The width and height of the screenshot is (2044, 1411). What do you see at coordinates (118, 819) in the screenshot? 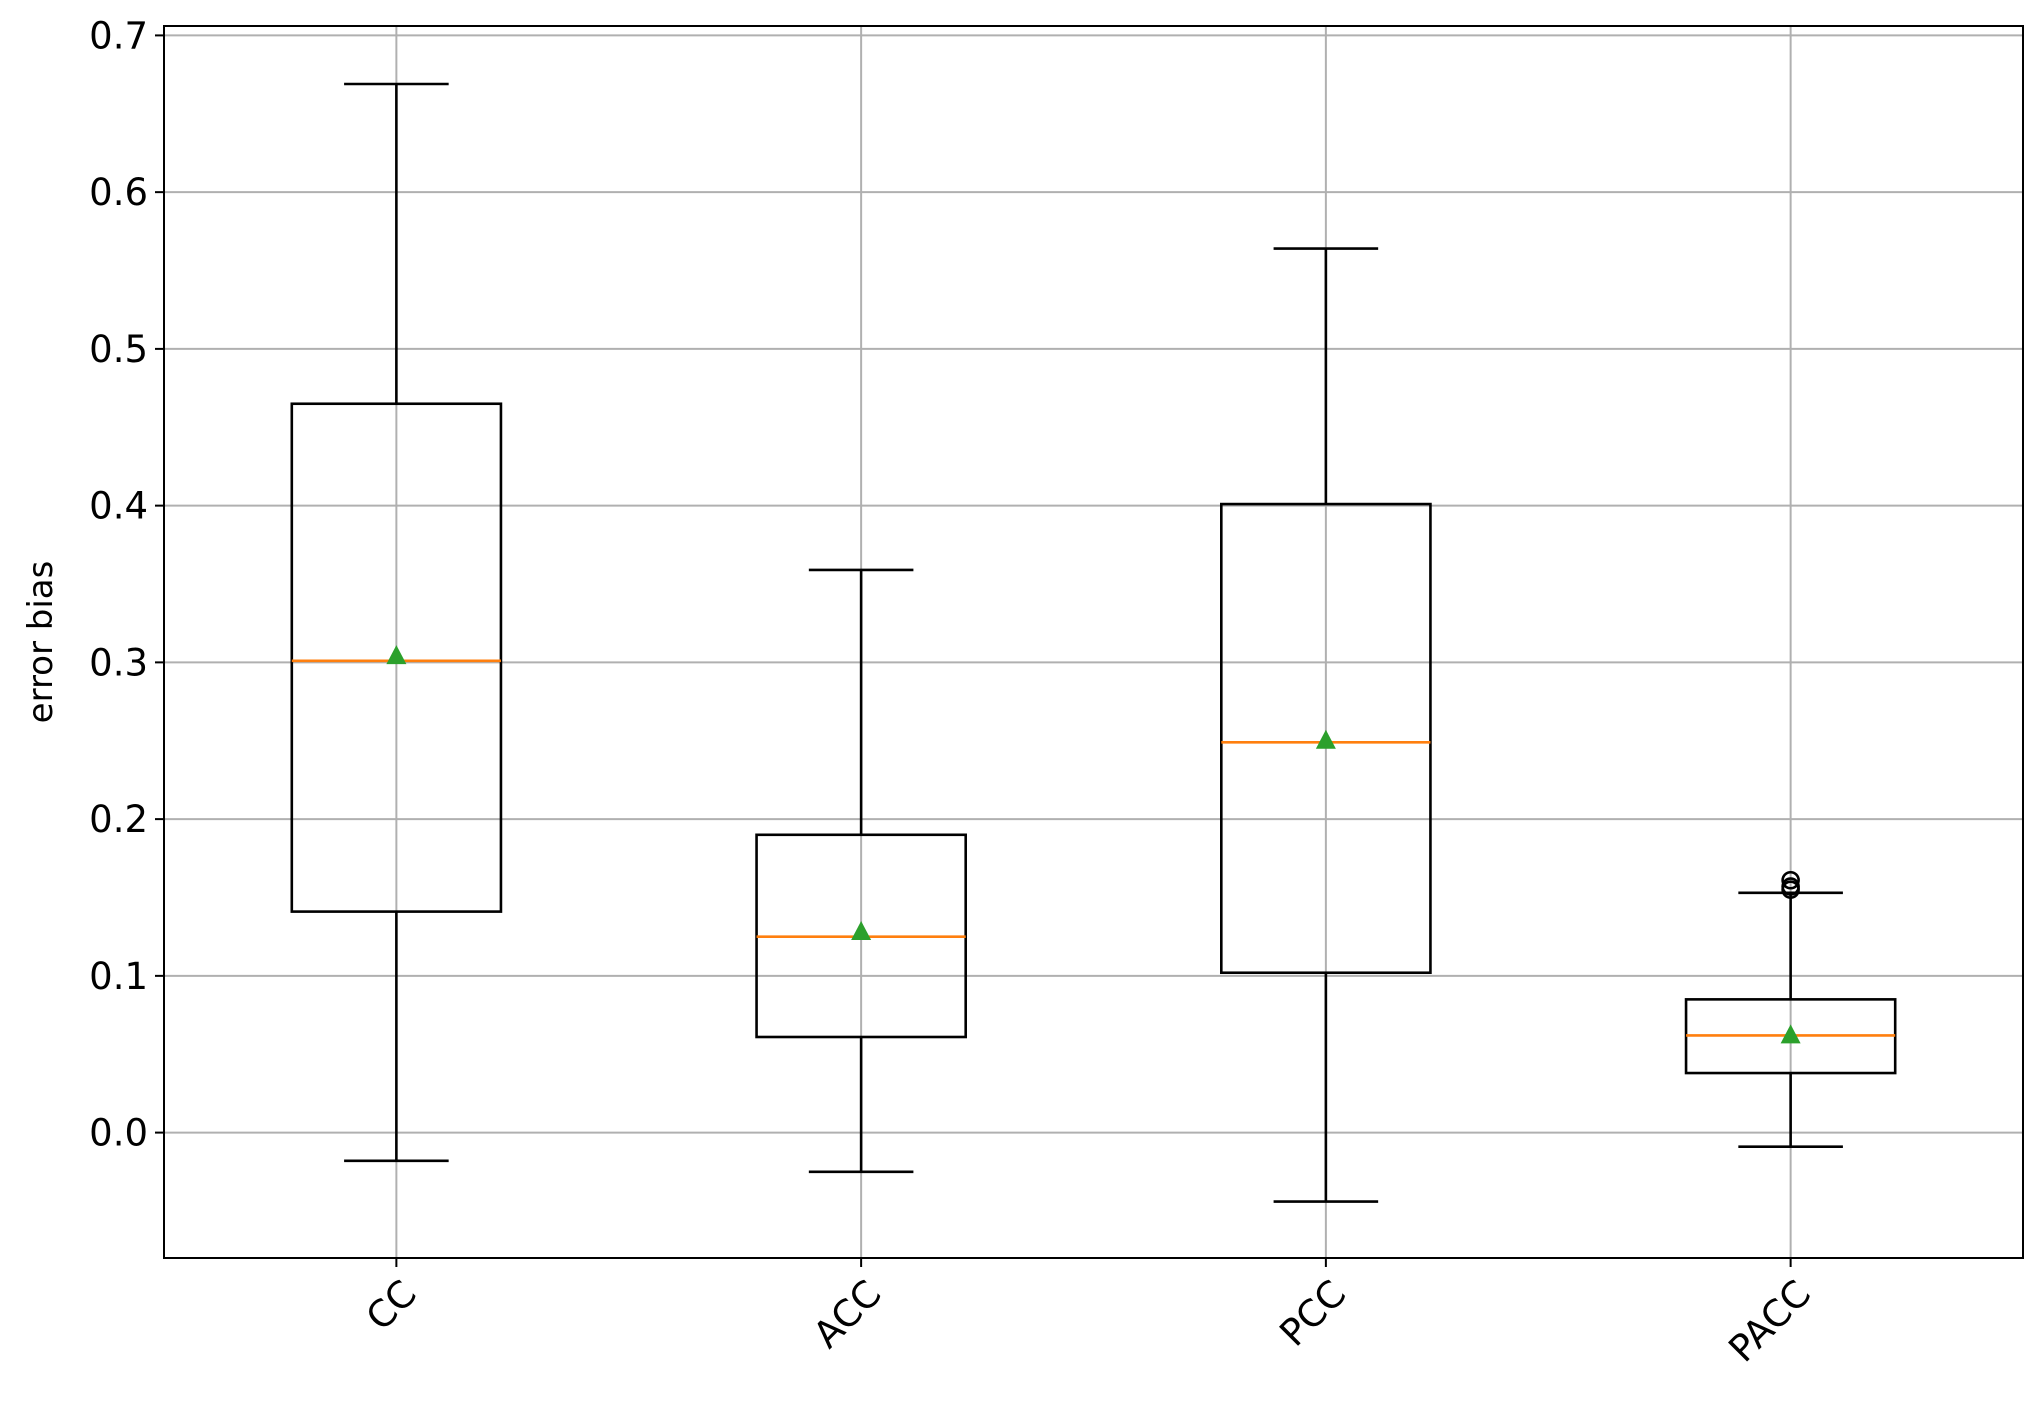
I see `y-tick-label: 0.2` at bounding box center [118, 819].